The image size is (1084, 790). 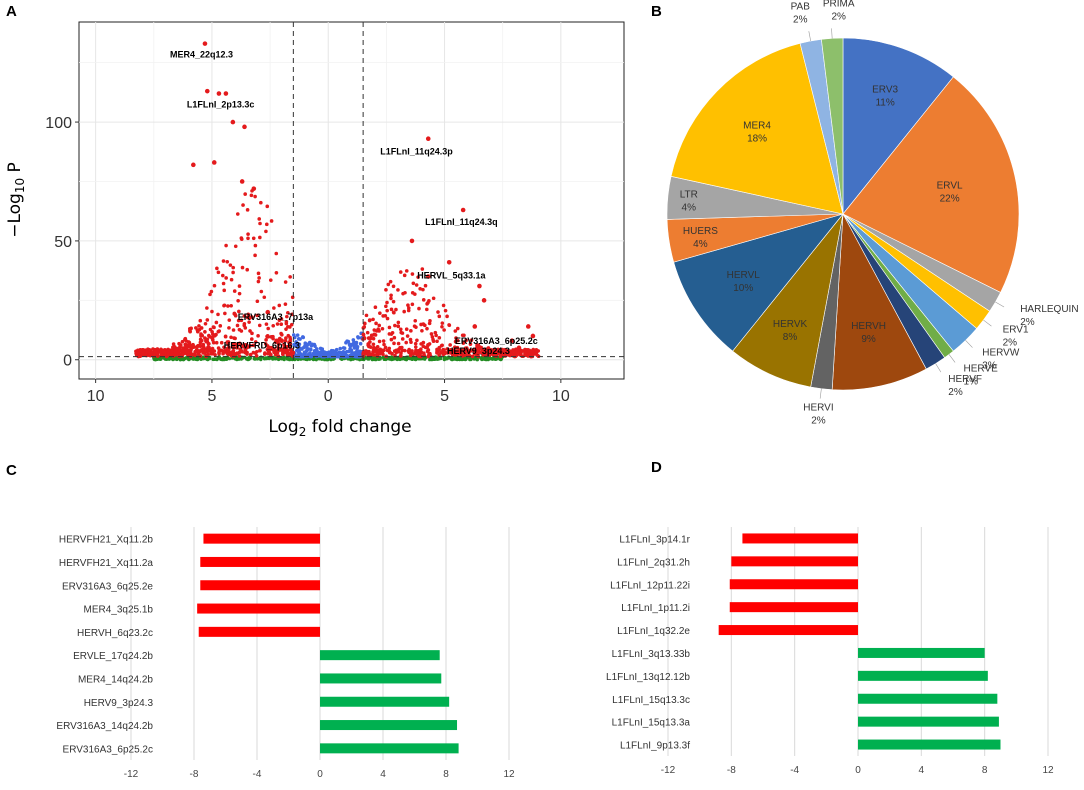 I want to click on bar-category-label: L1FLnI_1p11.2i, so click(x=655, y=608).